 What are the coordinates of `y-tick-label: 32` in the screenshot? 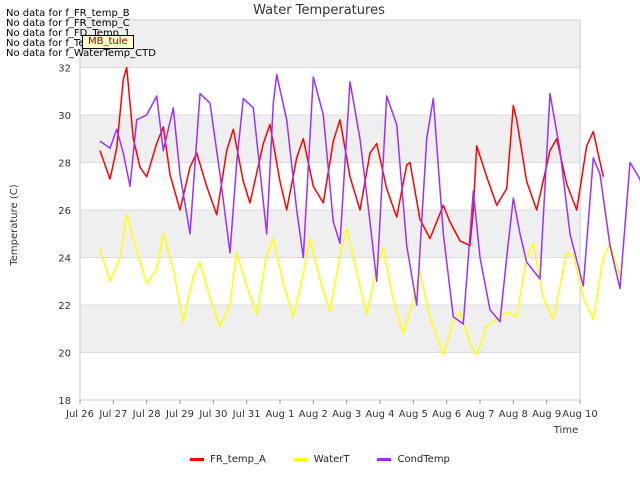 It's located at (64, 69).